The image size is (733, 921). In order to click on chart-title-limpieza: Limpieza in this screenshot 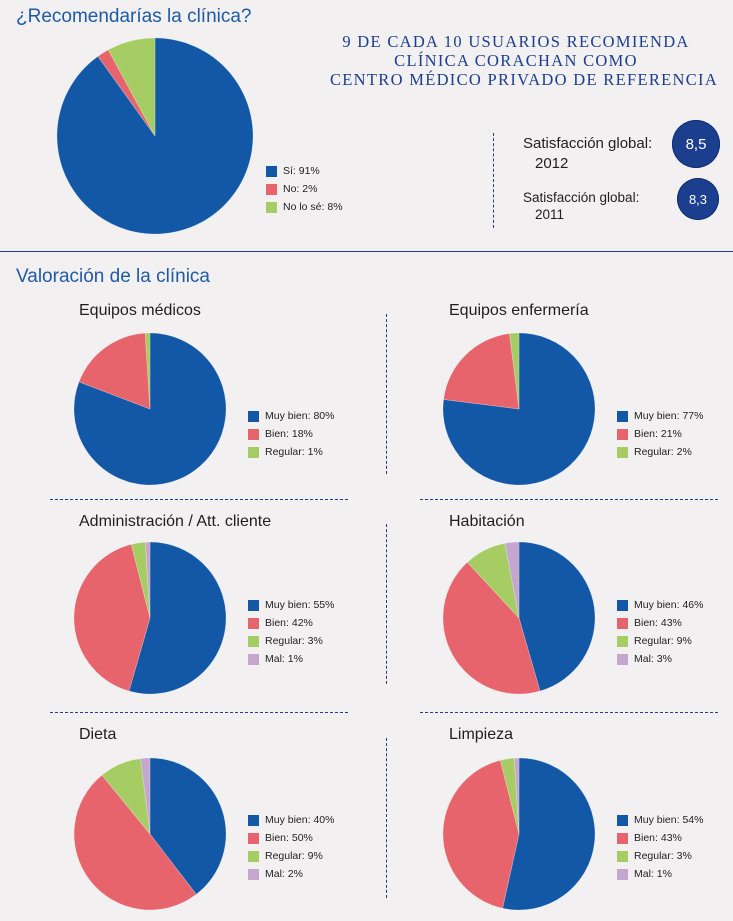, I will do `click(481, 734)`.